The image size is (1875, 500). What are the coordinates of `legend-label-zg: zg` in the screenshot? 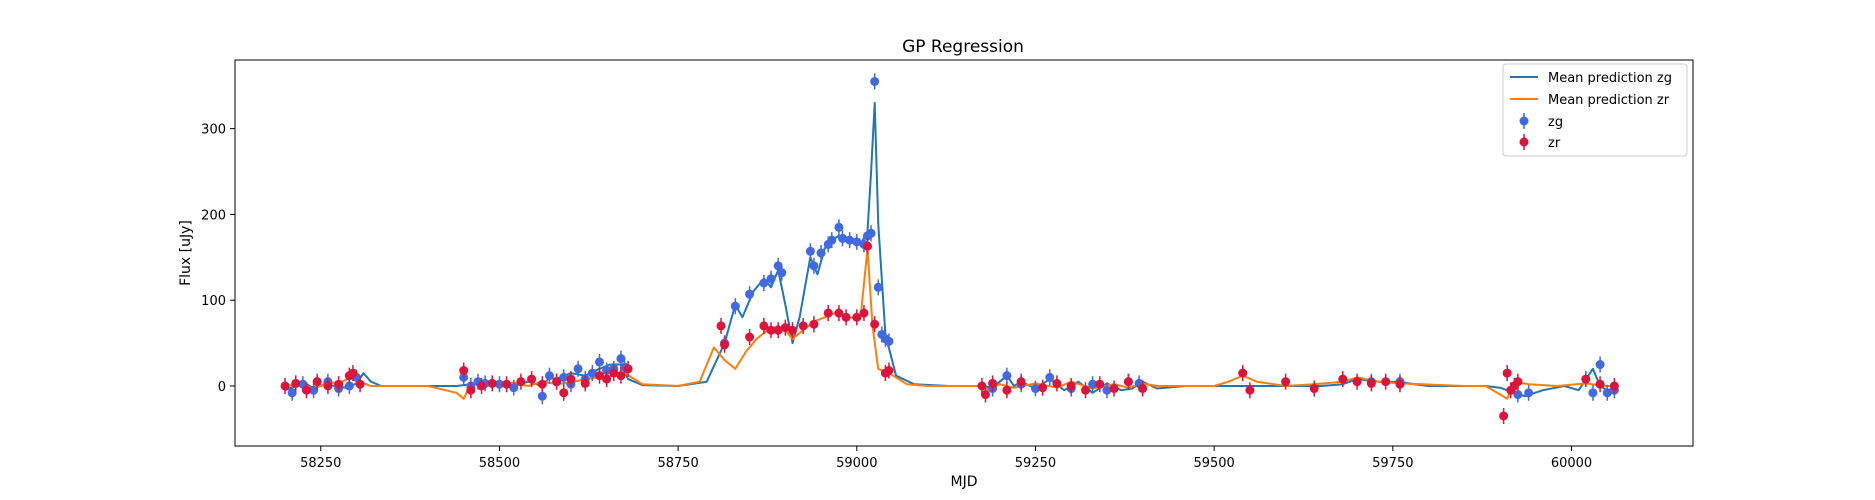 It's located at (1555, 122).